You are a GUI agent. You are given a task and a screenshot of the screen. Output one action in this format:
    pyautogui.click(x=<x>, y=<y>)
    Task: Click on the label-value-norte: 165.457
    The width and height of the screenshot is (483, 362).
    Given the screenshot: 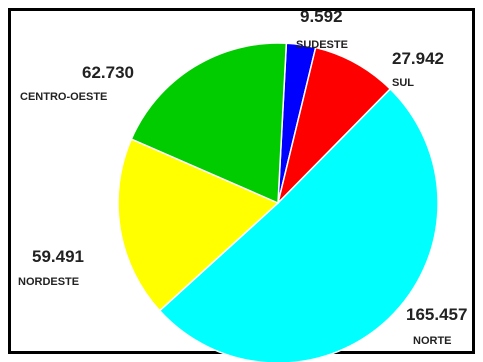 What is the action you would take?
    pyautogui.click(x=436, y=314)
    